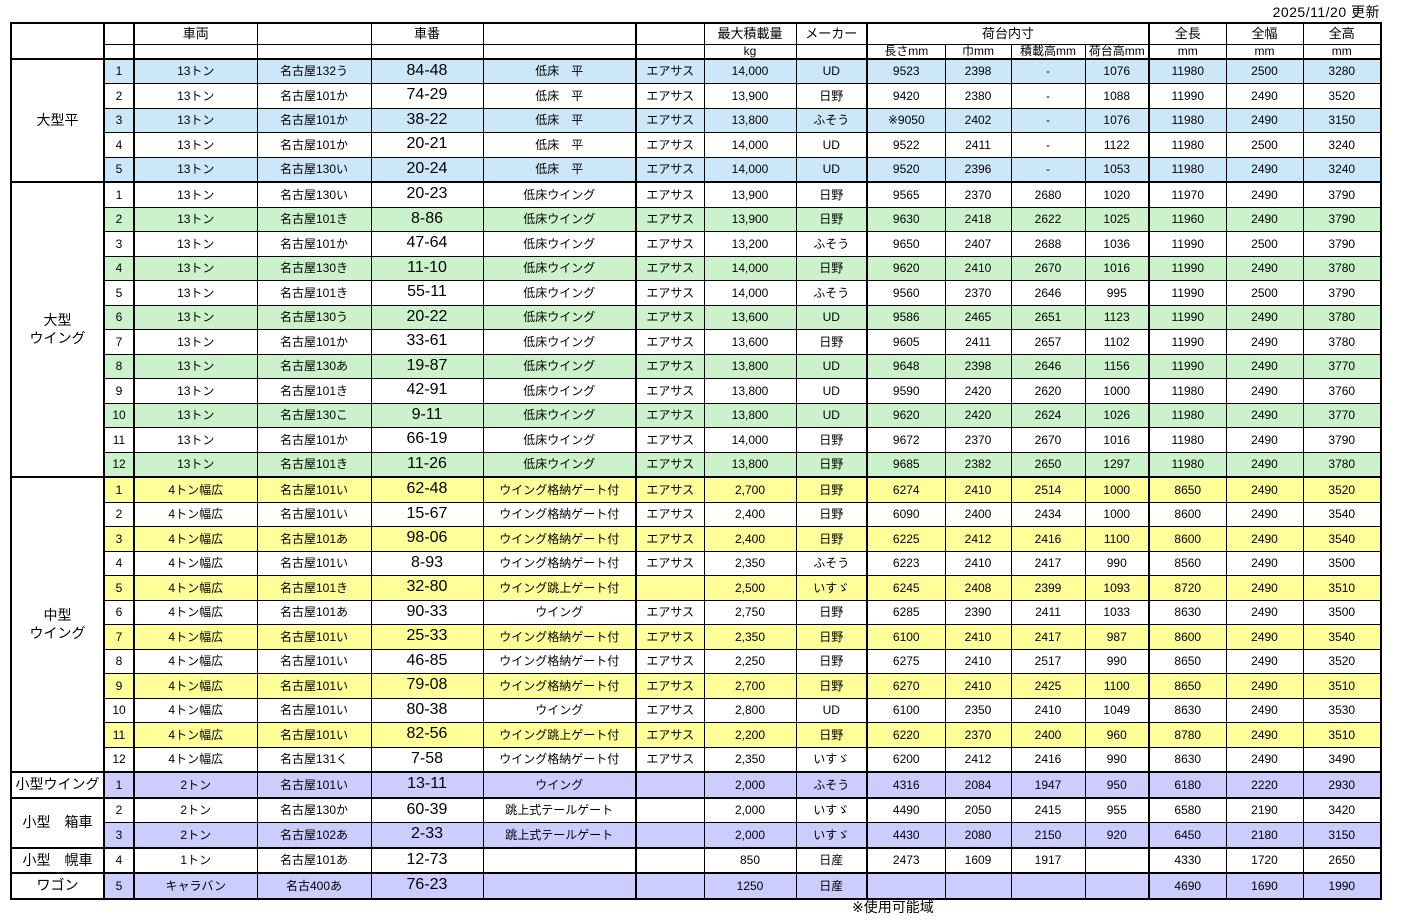 This screenshot has width=1407, height=921. What do you see at coordinates (1342, 268) in the screenshot?
I see `cell-total-height: 3780` at bounding box center [1342, 268].